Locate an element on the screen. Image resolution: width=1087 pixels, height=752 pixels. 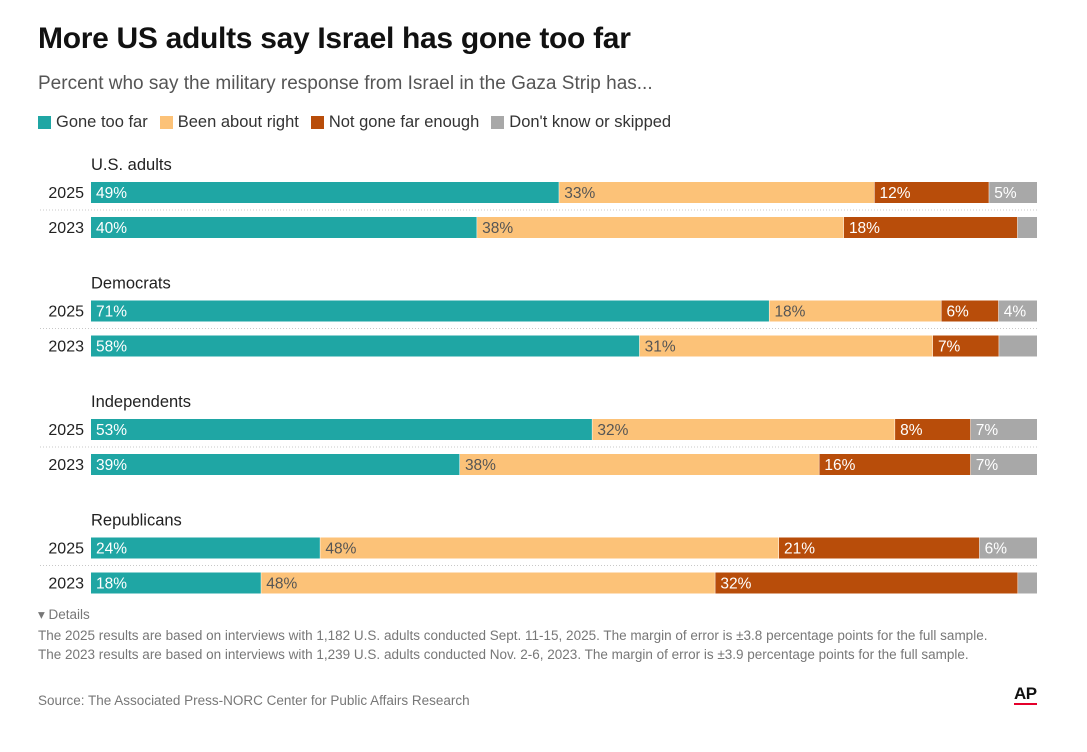
group-label: Democrats is located at coordinates (131, 284).